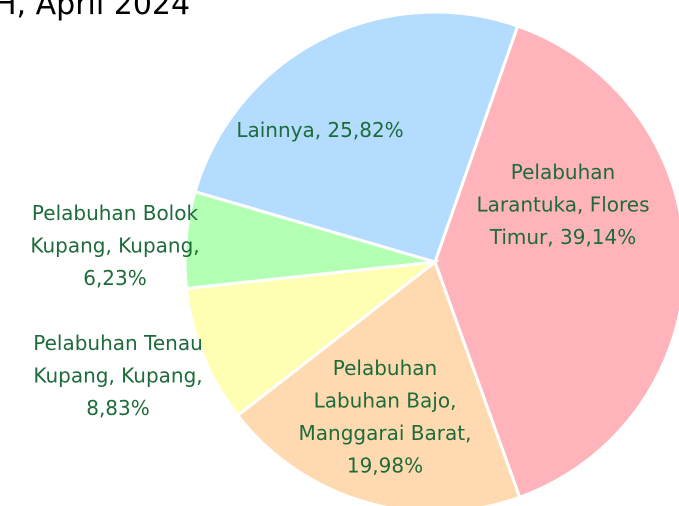  I want to click on slice-label-line: Timur, 39,14%, so click(563, 237).